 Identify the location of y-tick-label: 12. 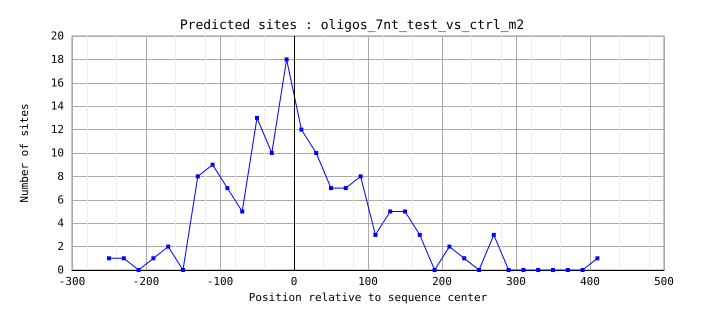
(57, 129).